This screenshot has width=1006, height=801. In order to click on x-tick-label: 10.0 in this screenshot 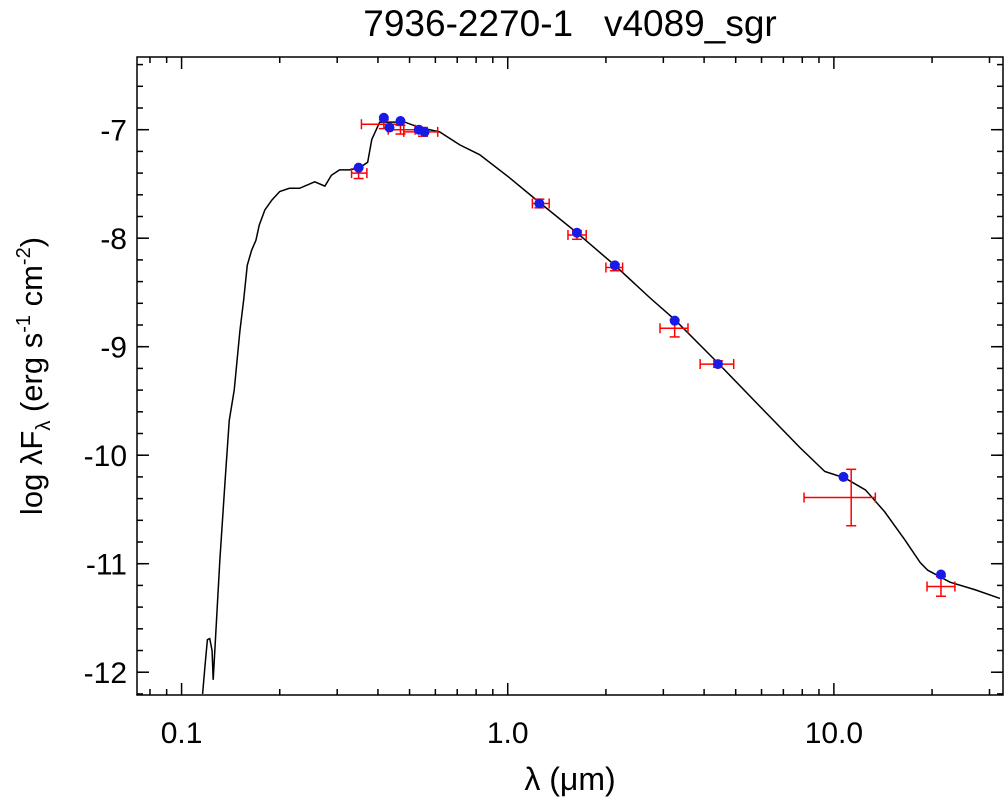, I will do `click(834, 733)`.